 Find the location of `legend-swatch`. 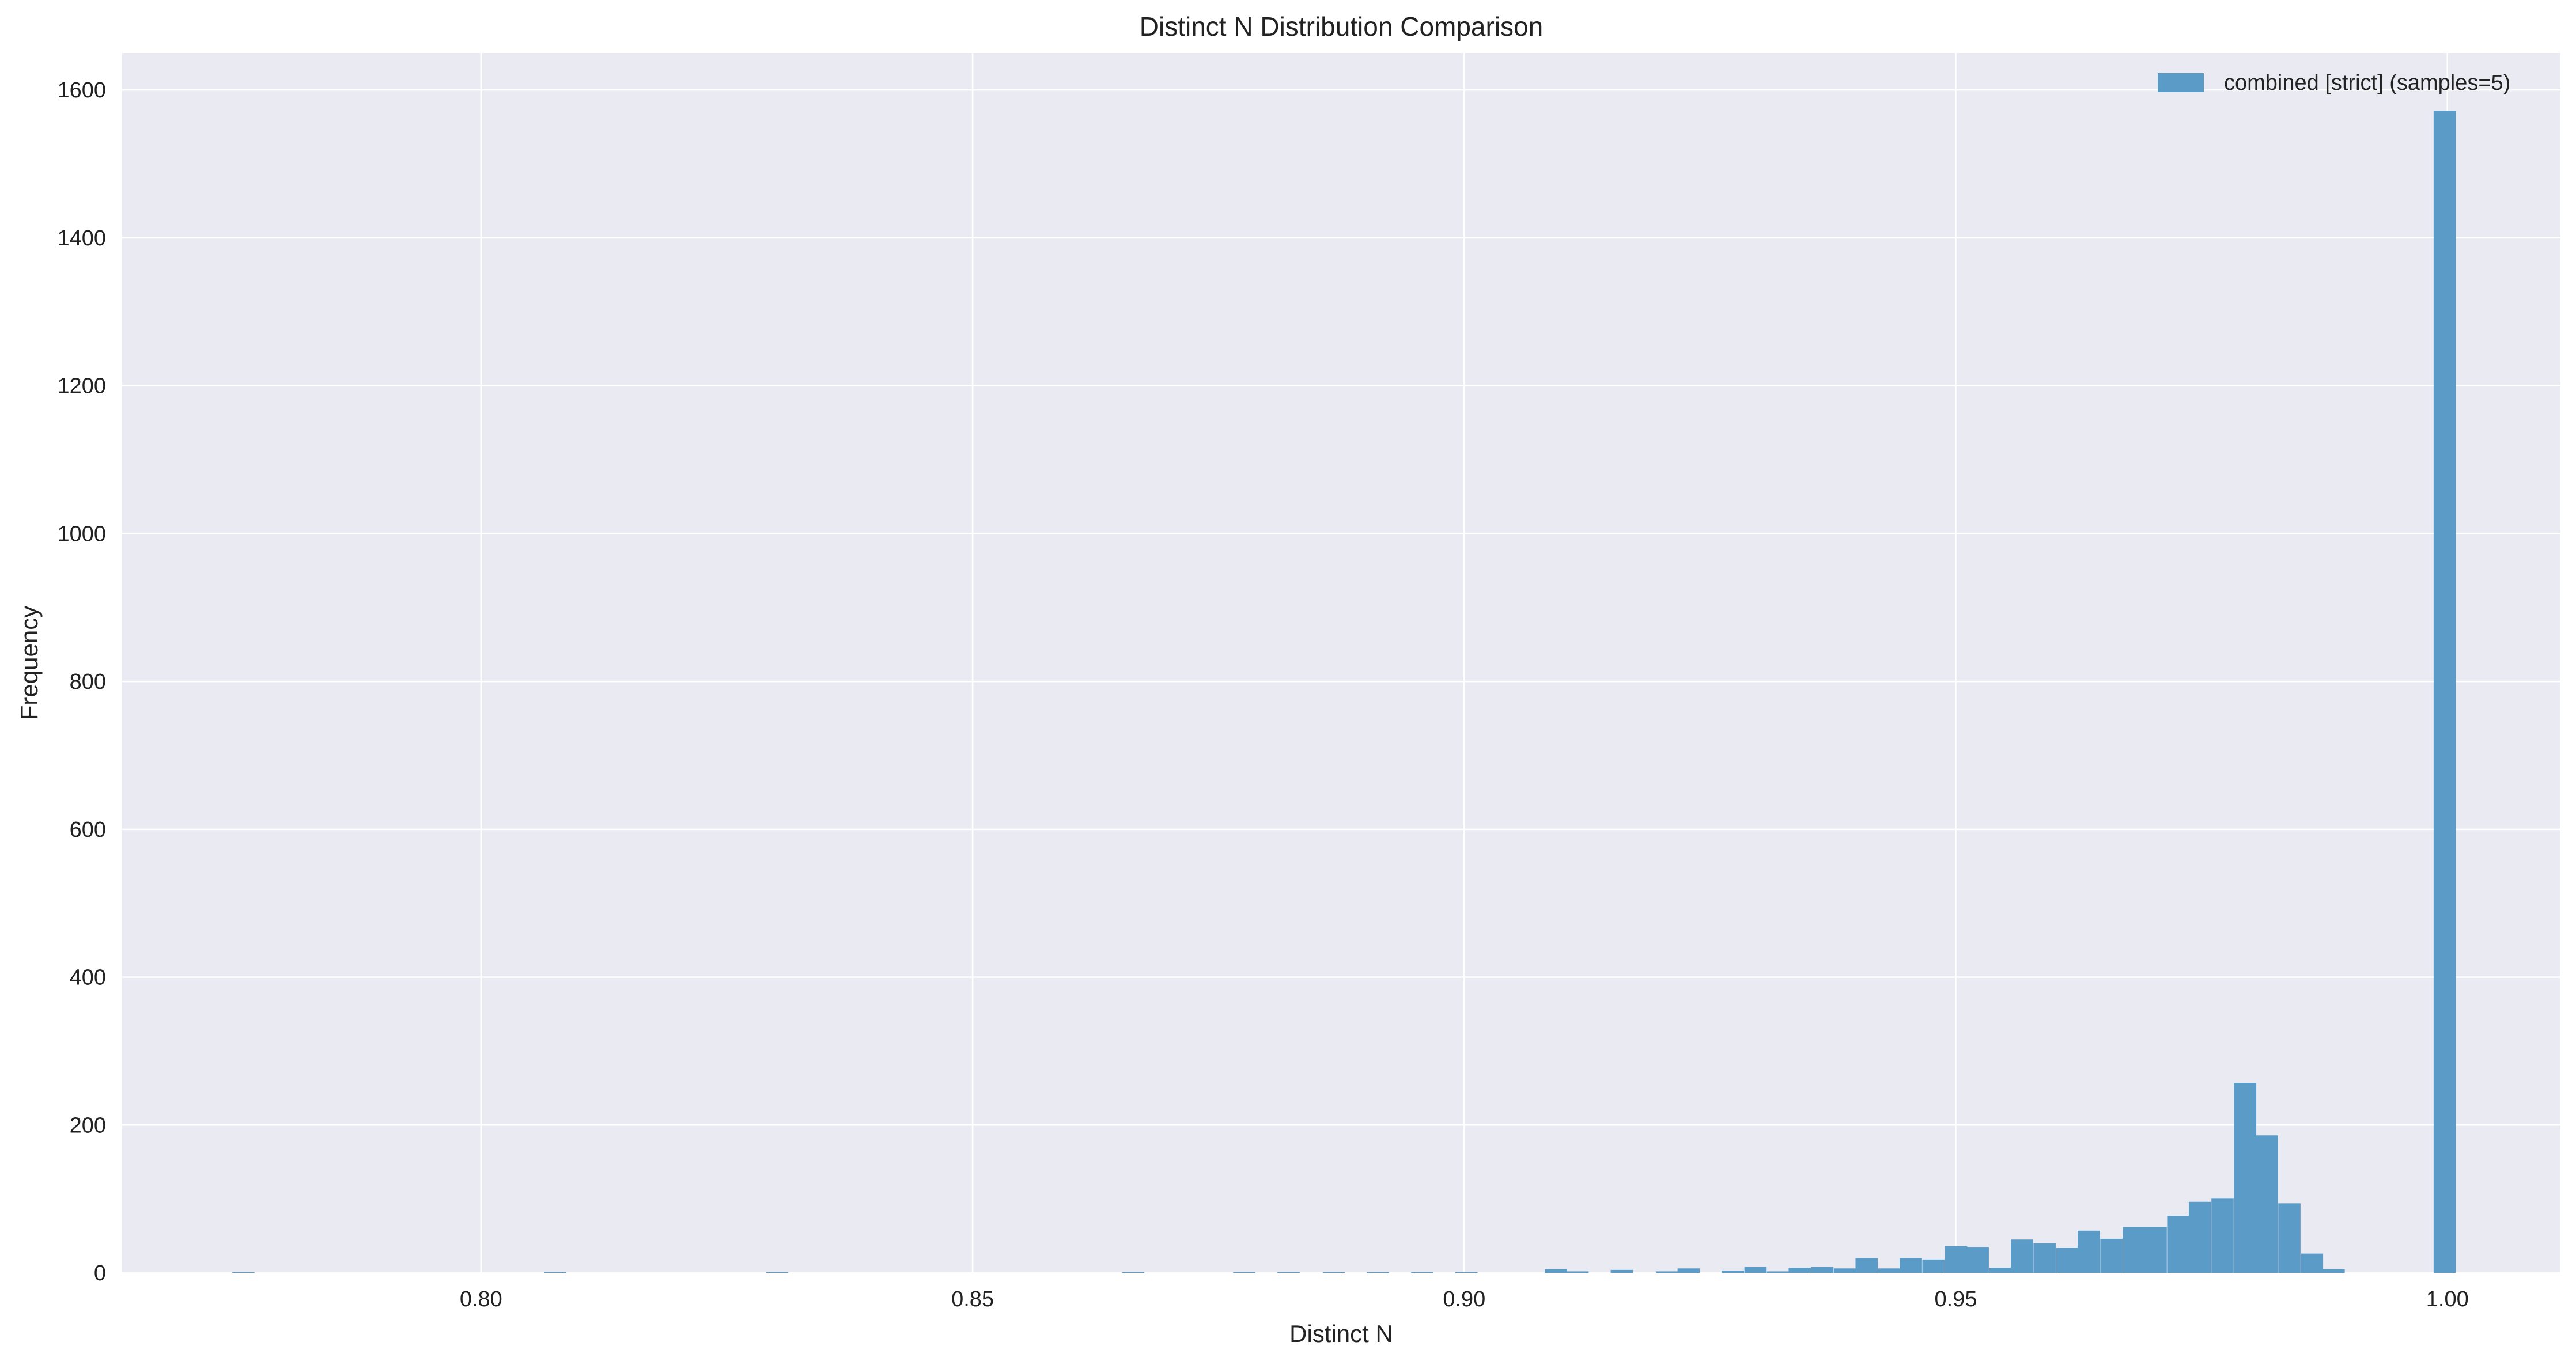

legend-swatch is located at coordinates (2181, 82).